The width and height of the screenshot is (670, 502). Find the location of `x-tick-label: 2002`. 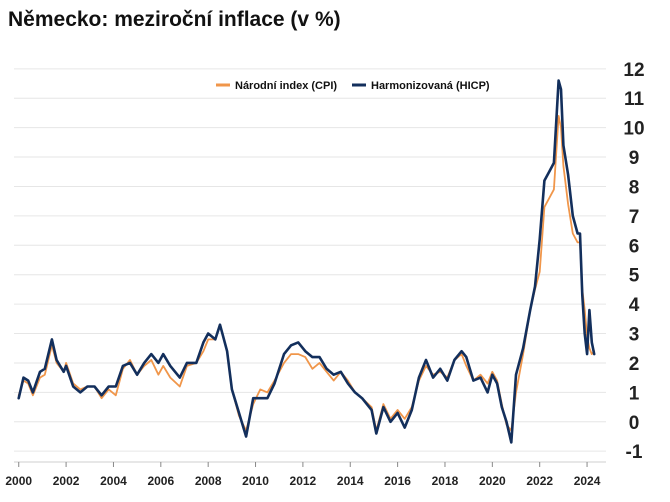

x-tick-label: 2002 is located at coordinates (66, 481).